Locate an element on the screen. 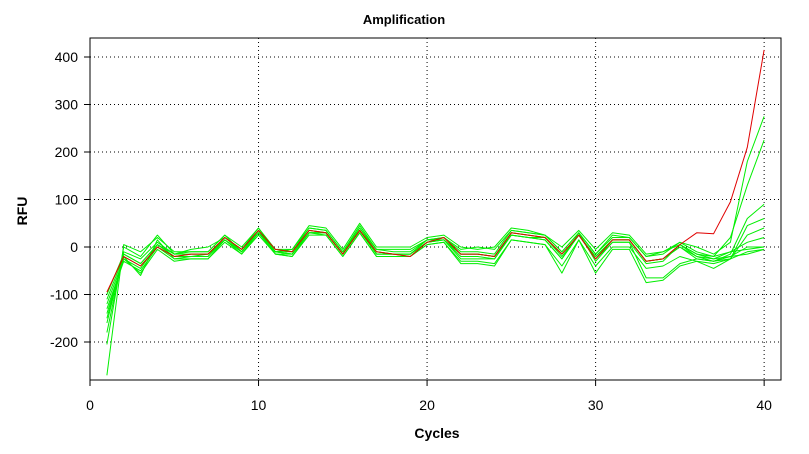  y-tick-label: 400 is located at coordinates (67, 57).